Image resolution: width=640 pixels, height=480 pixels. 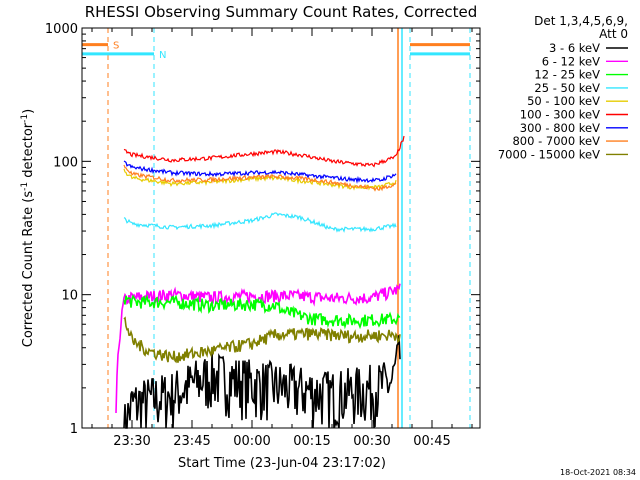 I want to click on marker-label: S, so click(x=116, y=46).